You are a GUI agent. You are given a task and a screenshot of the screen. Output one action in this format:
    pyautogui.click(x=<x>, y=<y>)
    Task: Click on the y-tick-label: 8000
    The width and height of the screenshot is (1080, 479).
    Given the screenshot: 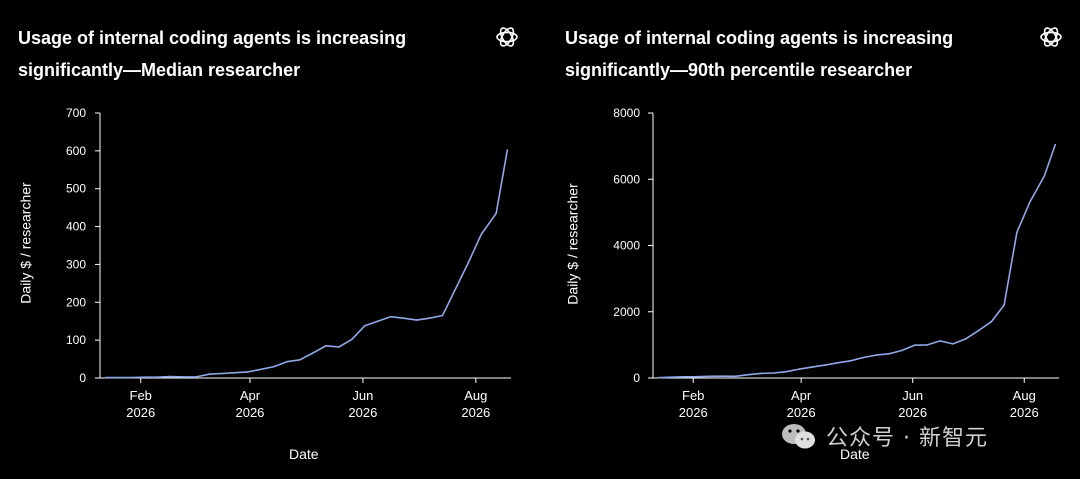 What is the action you would take?
    pyautogui.click(x=626, y=113)
    